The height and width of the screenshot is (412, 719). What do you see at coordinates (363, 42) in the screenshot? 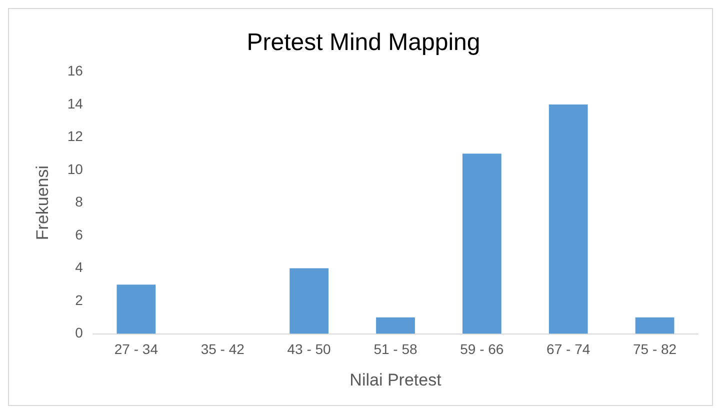
I see `chart-title: Pretest Mind Mapping` at bounding box center [363, 42].